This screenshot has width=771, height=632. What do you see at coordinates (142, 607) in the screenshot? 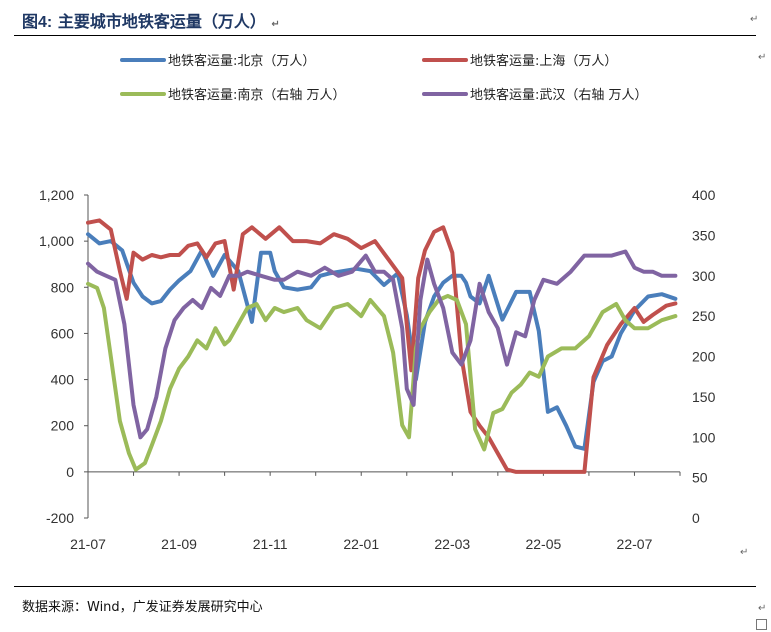
I see `source-note: 数据来源：Wind，广发证券发展研究中心` at bounding box center [142, 607].